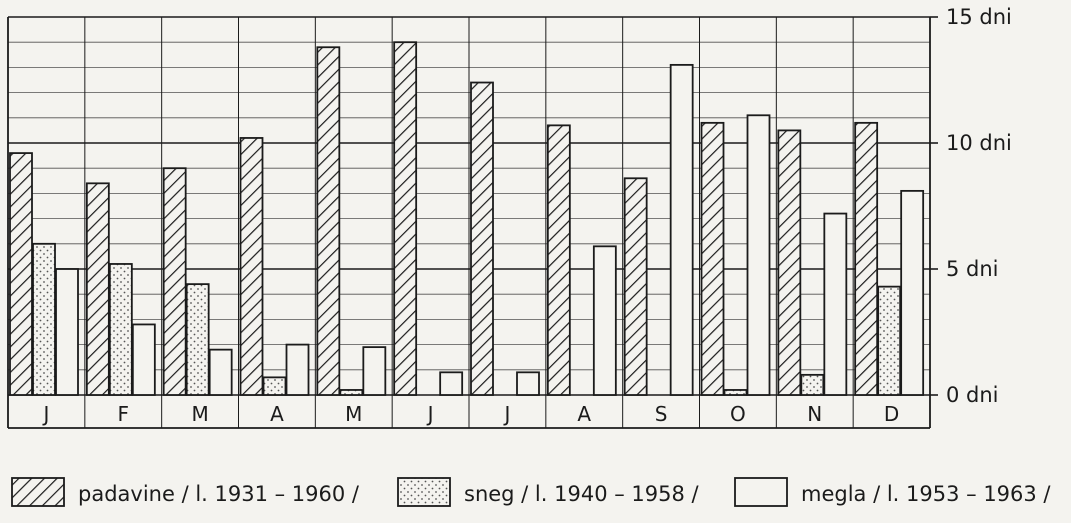 The image size is (1071, 523). What do you see at coordinates (661, 414) in the screenshot?
I see `category-label: S` at bounding box center [661, 414].